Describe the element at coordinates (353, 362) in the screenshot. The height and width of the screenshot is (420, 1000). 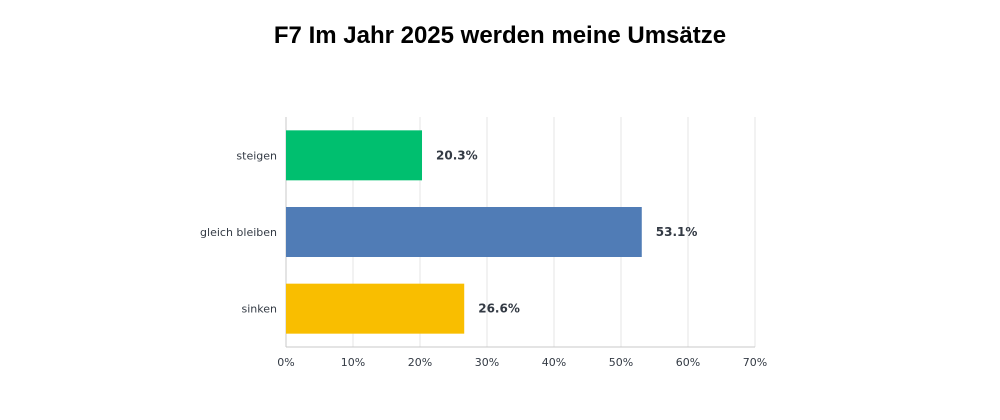
I see `x-tick-label: 10%` at that location.